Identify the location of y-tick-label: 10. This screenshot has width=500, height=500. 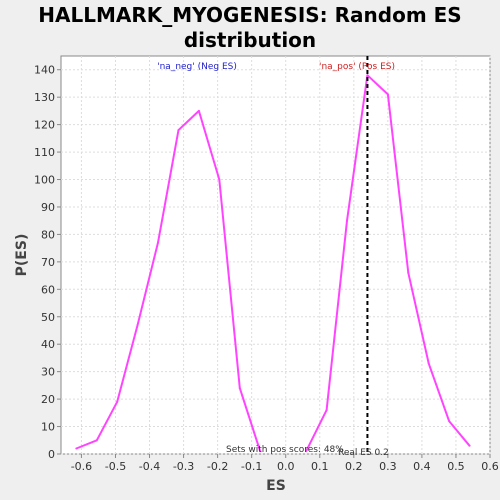
(48, 427).